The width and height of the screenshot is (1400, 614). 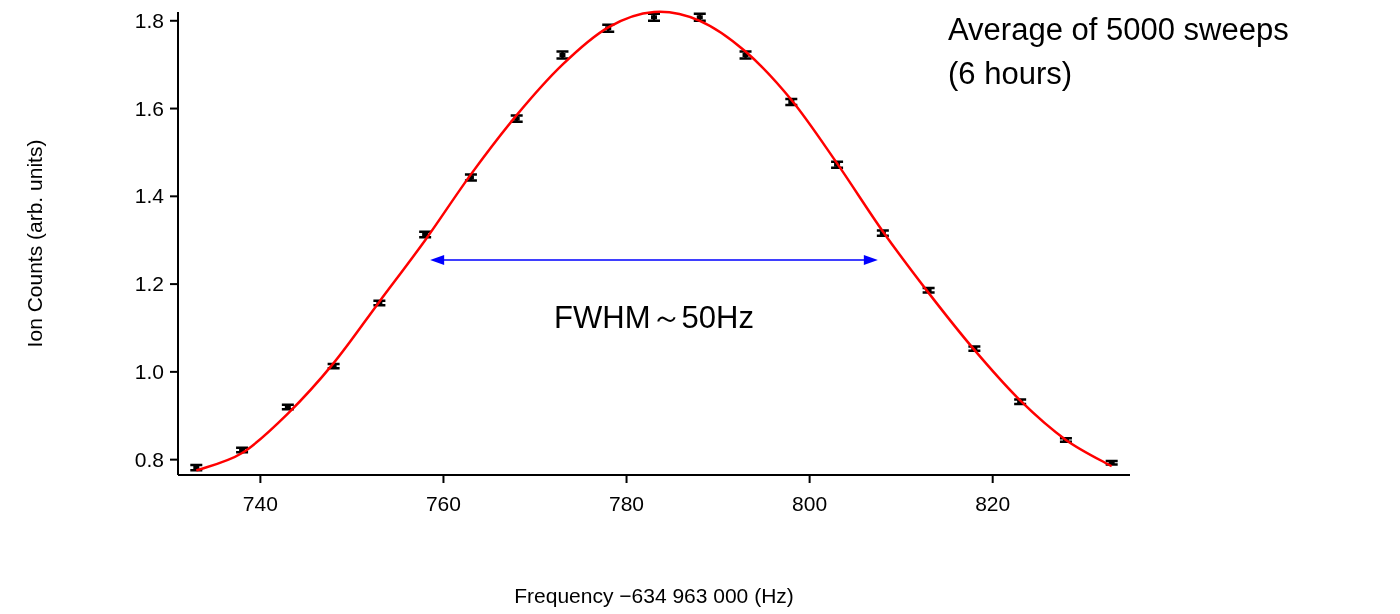 I want to click on x-tick-label: 760, so click(x=443, y=503).